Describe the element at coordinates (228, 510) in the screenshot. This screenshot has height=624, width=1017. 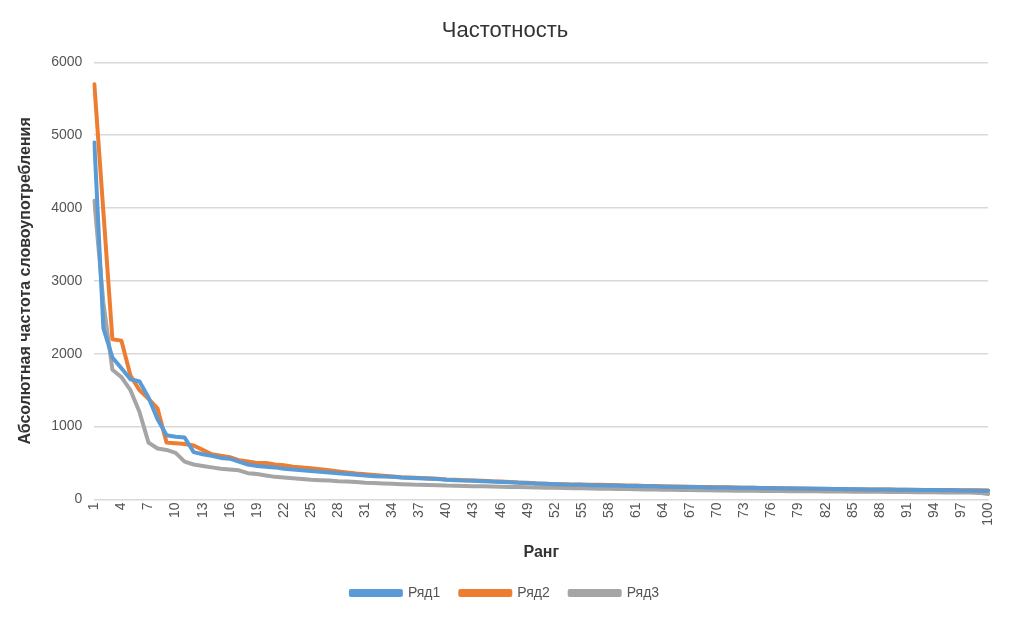
I see `x-tick-label: 16` at that location.